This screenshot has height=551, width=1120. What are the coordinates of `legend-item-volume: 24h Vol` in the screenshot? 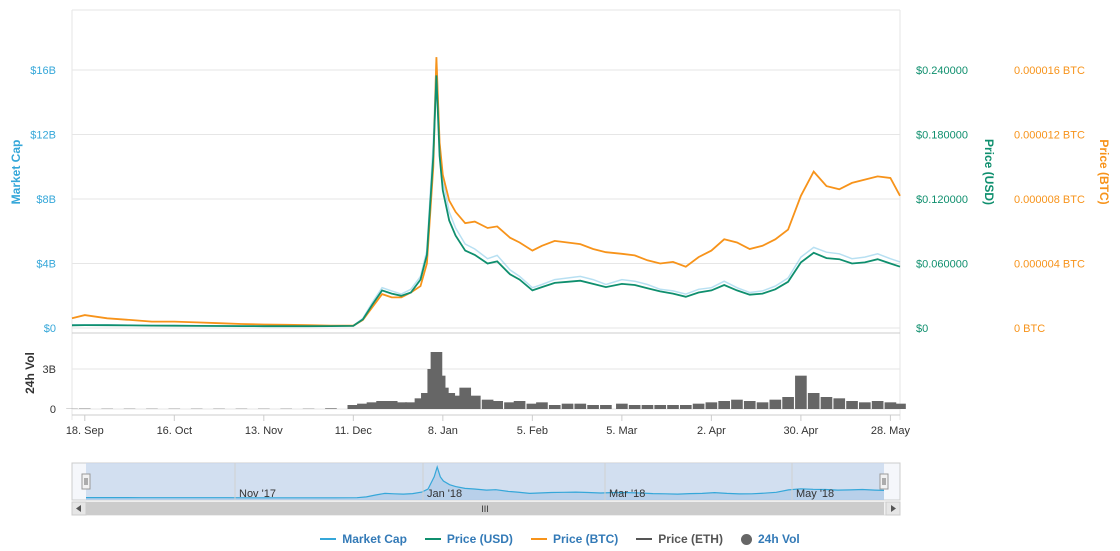 It's located at (770, 539).